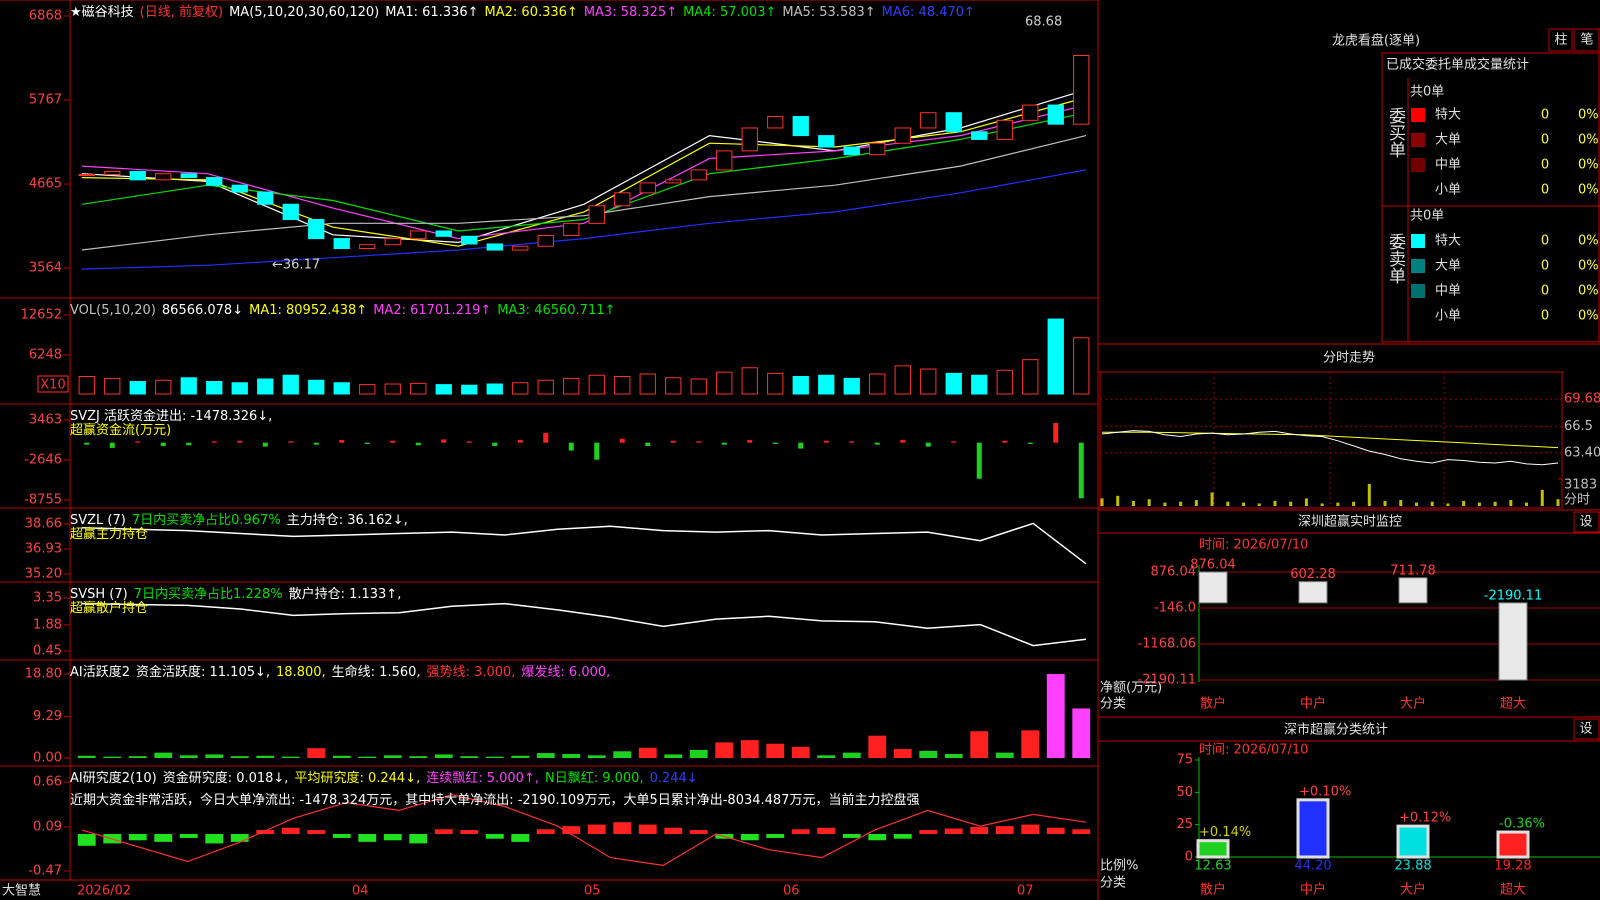 Image resolution: width=1600 pixels, height=900 pixels. I want to click on header-part: SVSH (7), so click(99, 594).